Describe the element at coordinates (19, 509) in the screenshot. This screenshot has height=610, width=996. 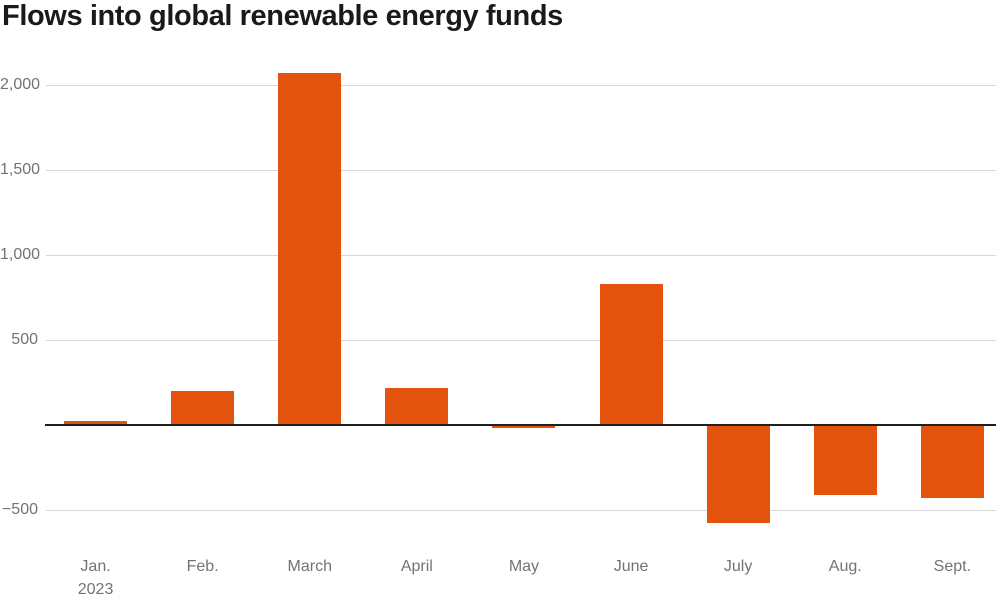
I see `y-axis-tick-label--500: −500` at that location.